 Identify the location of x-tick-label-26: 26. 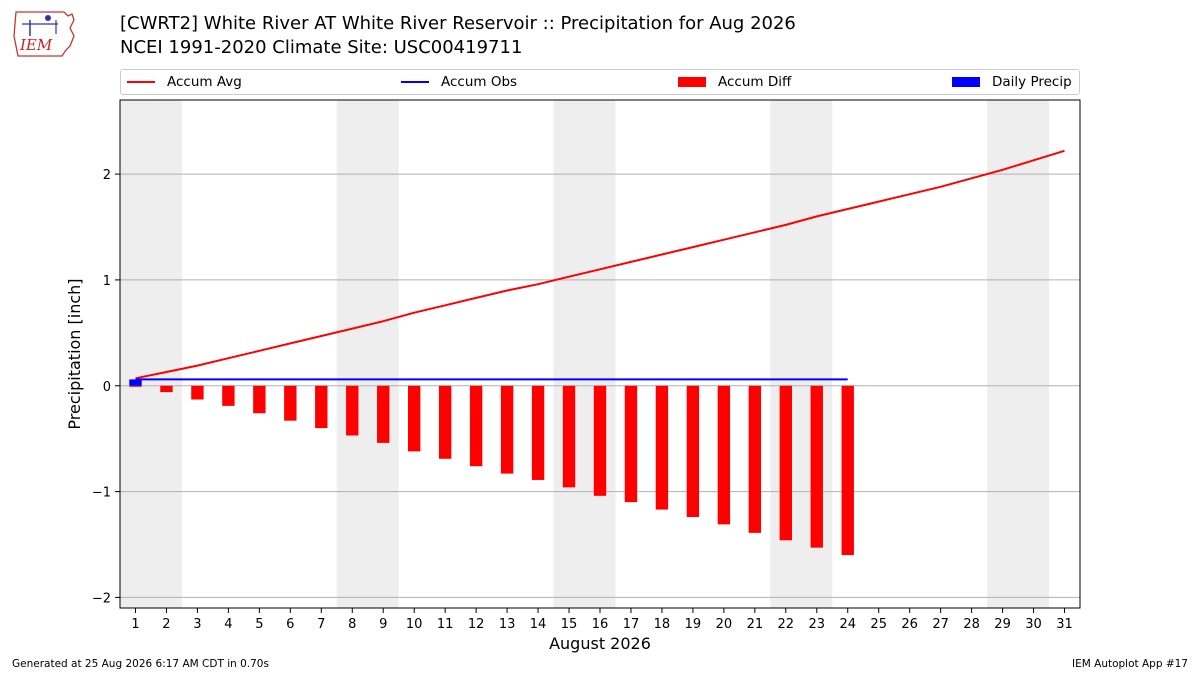
(909, 624).